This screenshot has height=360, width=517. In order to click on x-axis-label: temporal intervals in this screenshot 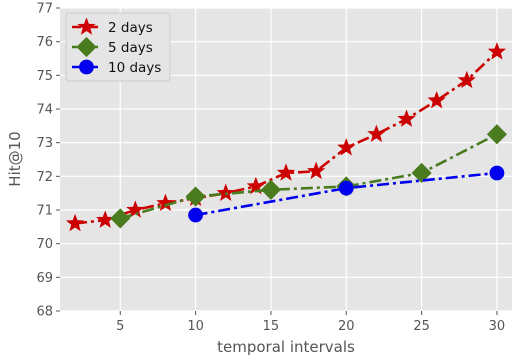, I will do `click(286, 347)`.